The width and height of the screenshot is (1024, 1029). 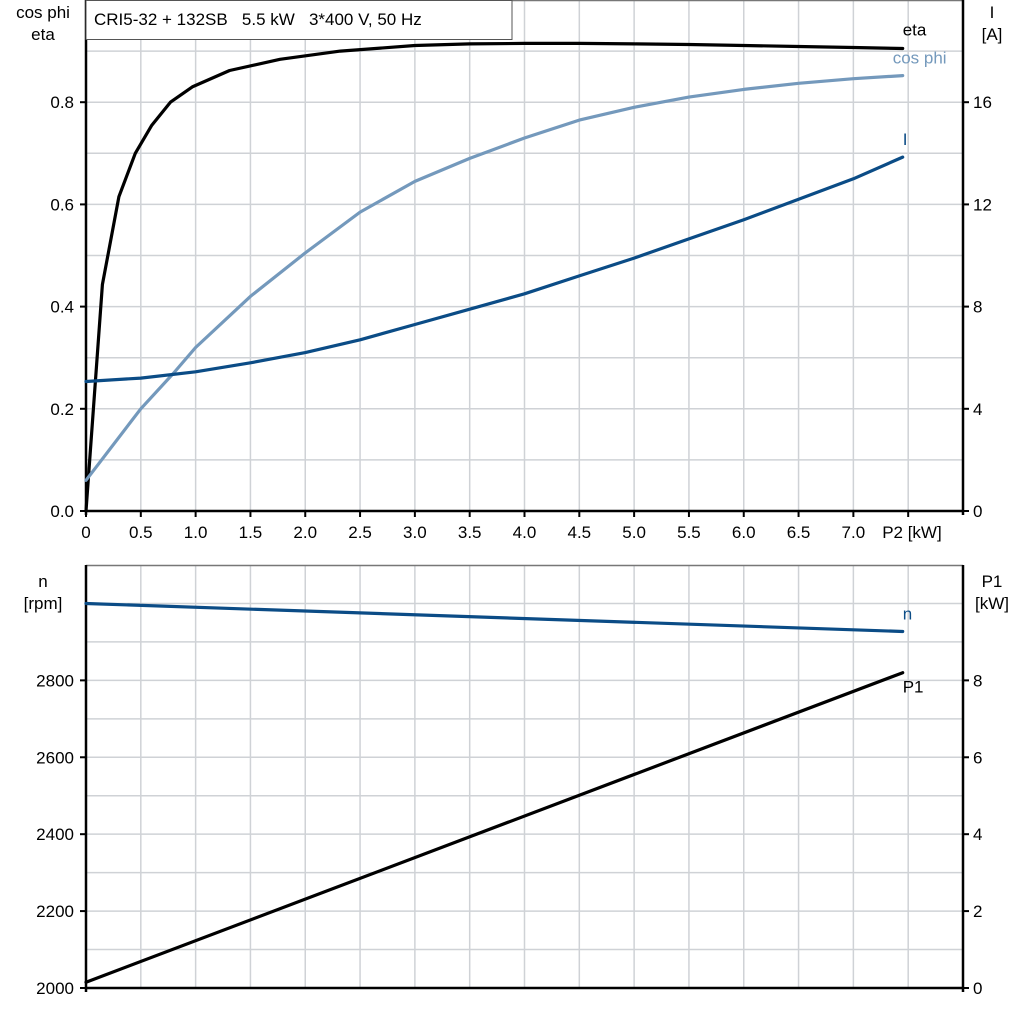 What do you see at coordinates (799, 532) in the screenshot?
I see `x-tick-label: 6.5` at bounding box center [799, 532].